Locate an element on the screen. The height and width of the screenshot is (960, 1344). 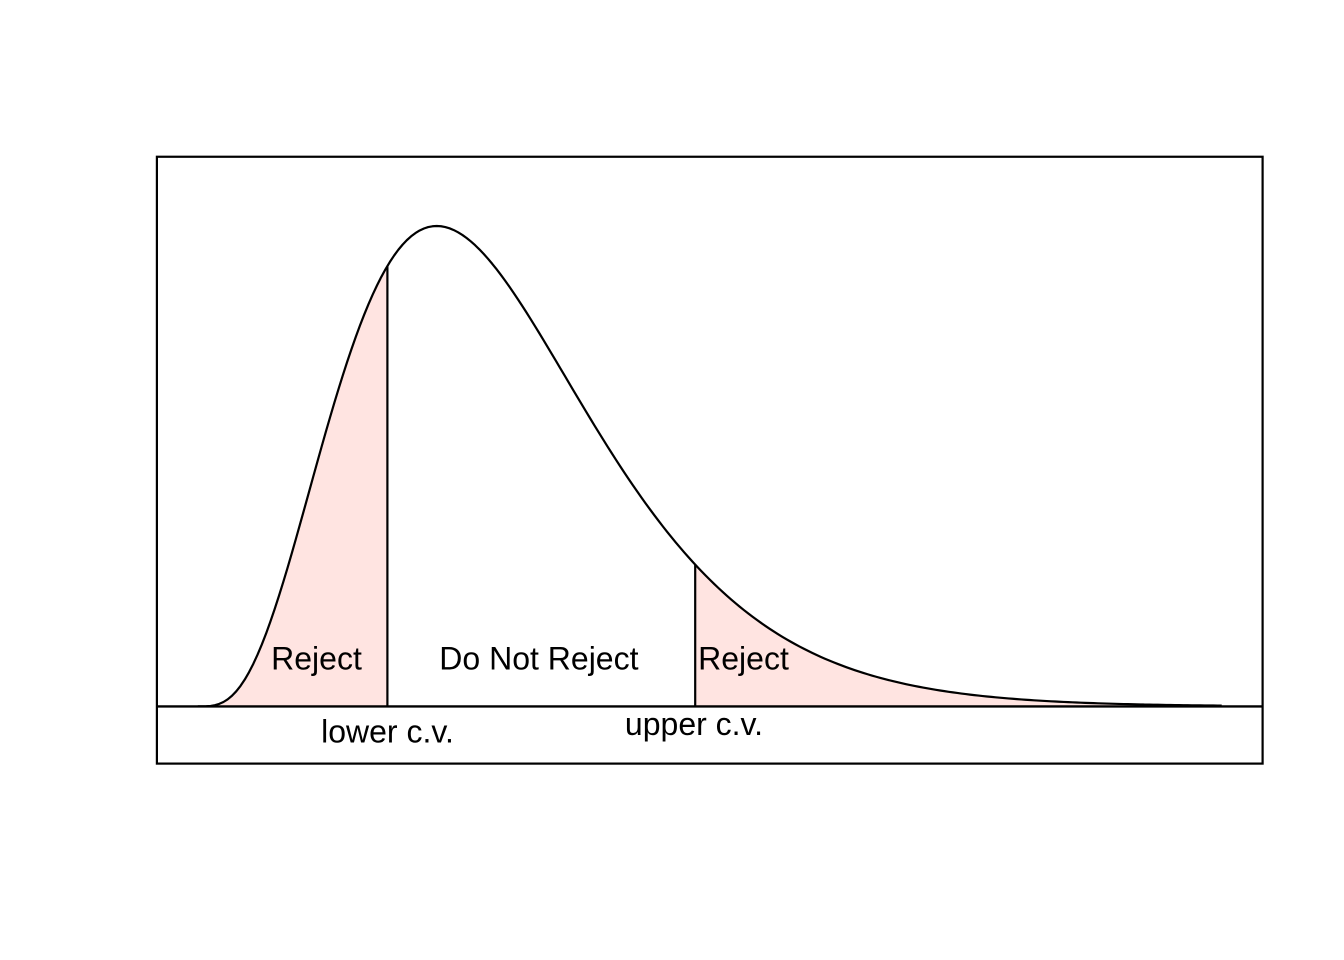
svg-text: Do Not Reject is located at coordinates (538, 659).